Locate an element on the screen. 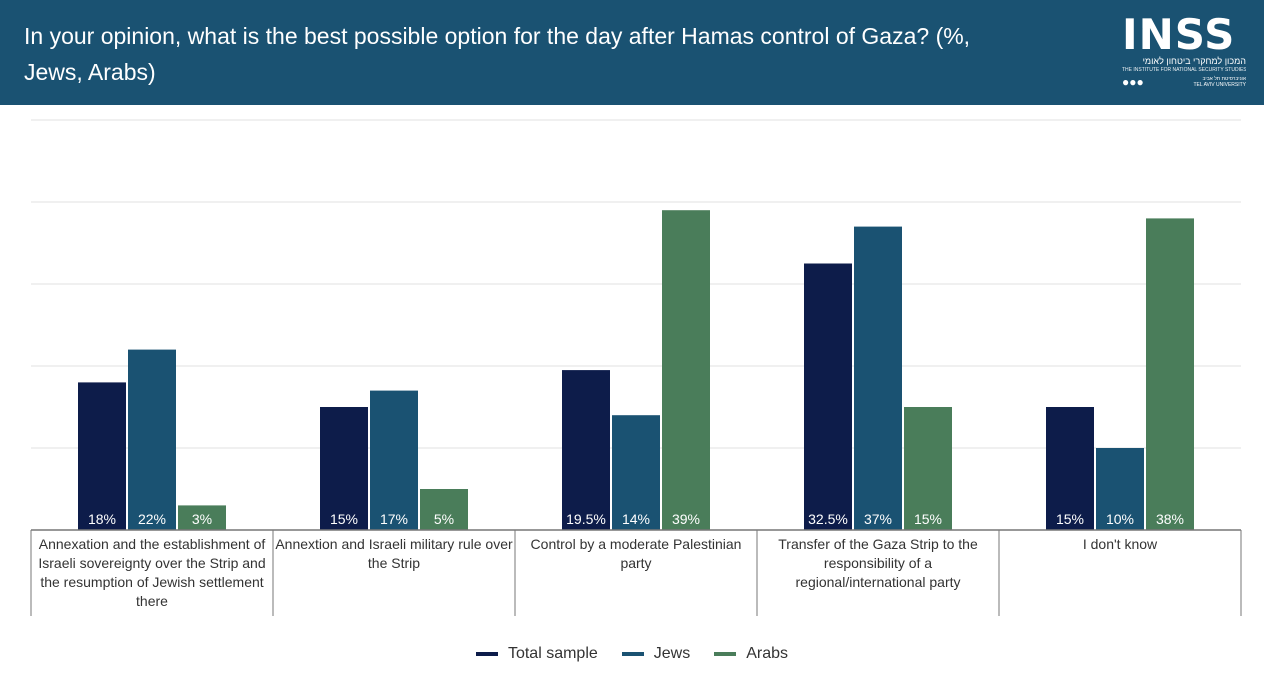 This screenshot has height=681, width=1264. legend-label: Jews is located at coordinates (672, 653).